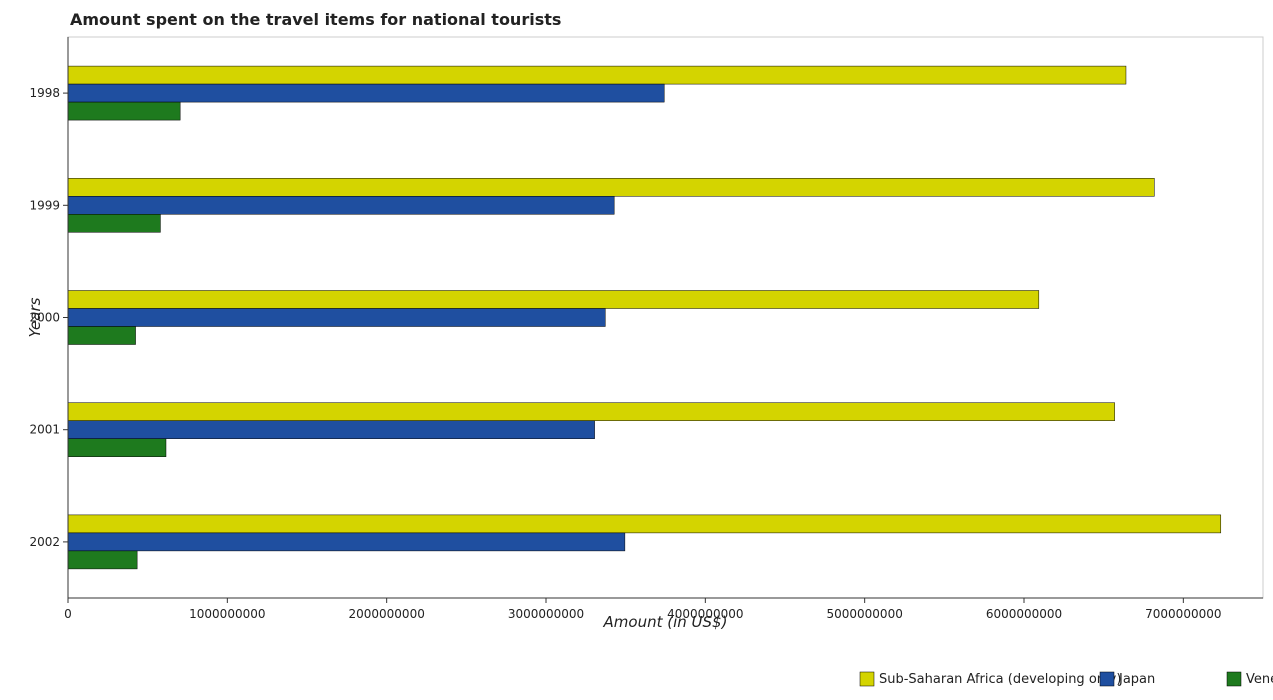 This screenshot has height=700, width=1273. What do you see at coordinates (665, 622) in the screenshot?
I see `x-axis-title: Amount (in US$)` at bounding box center [665, 622].